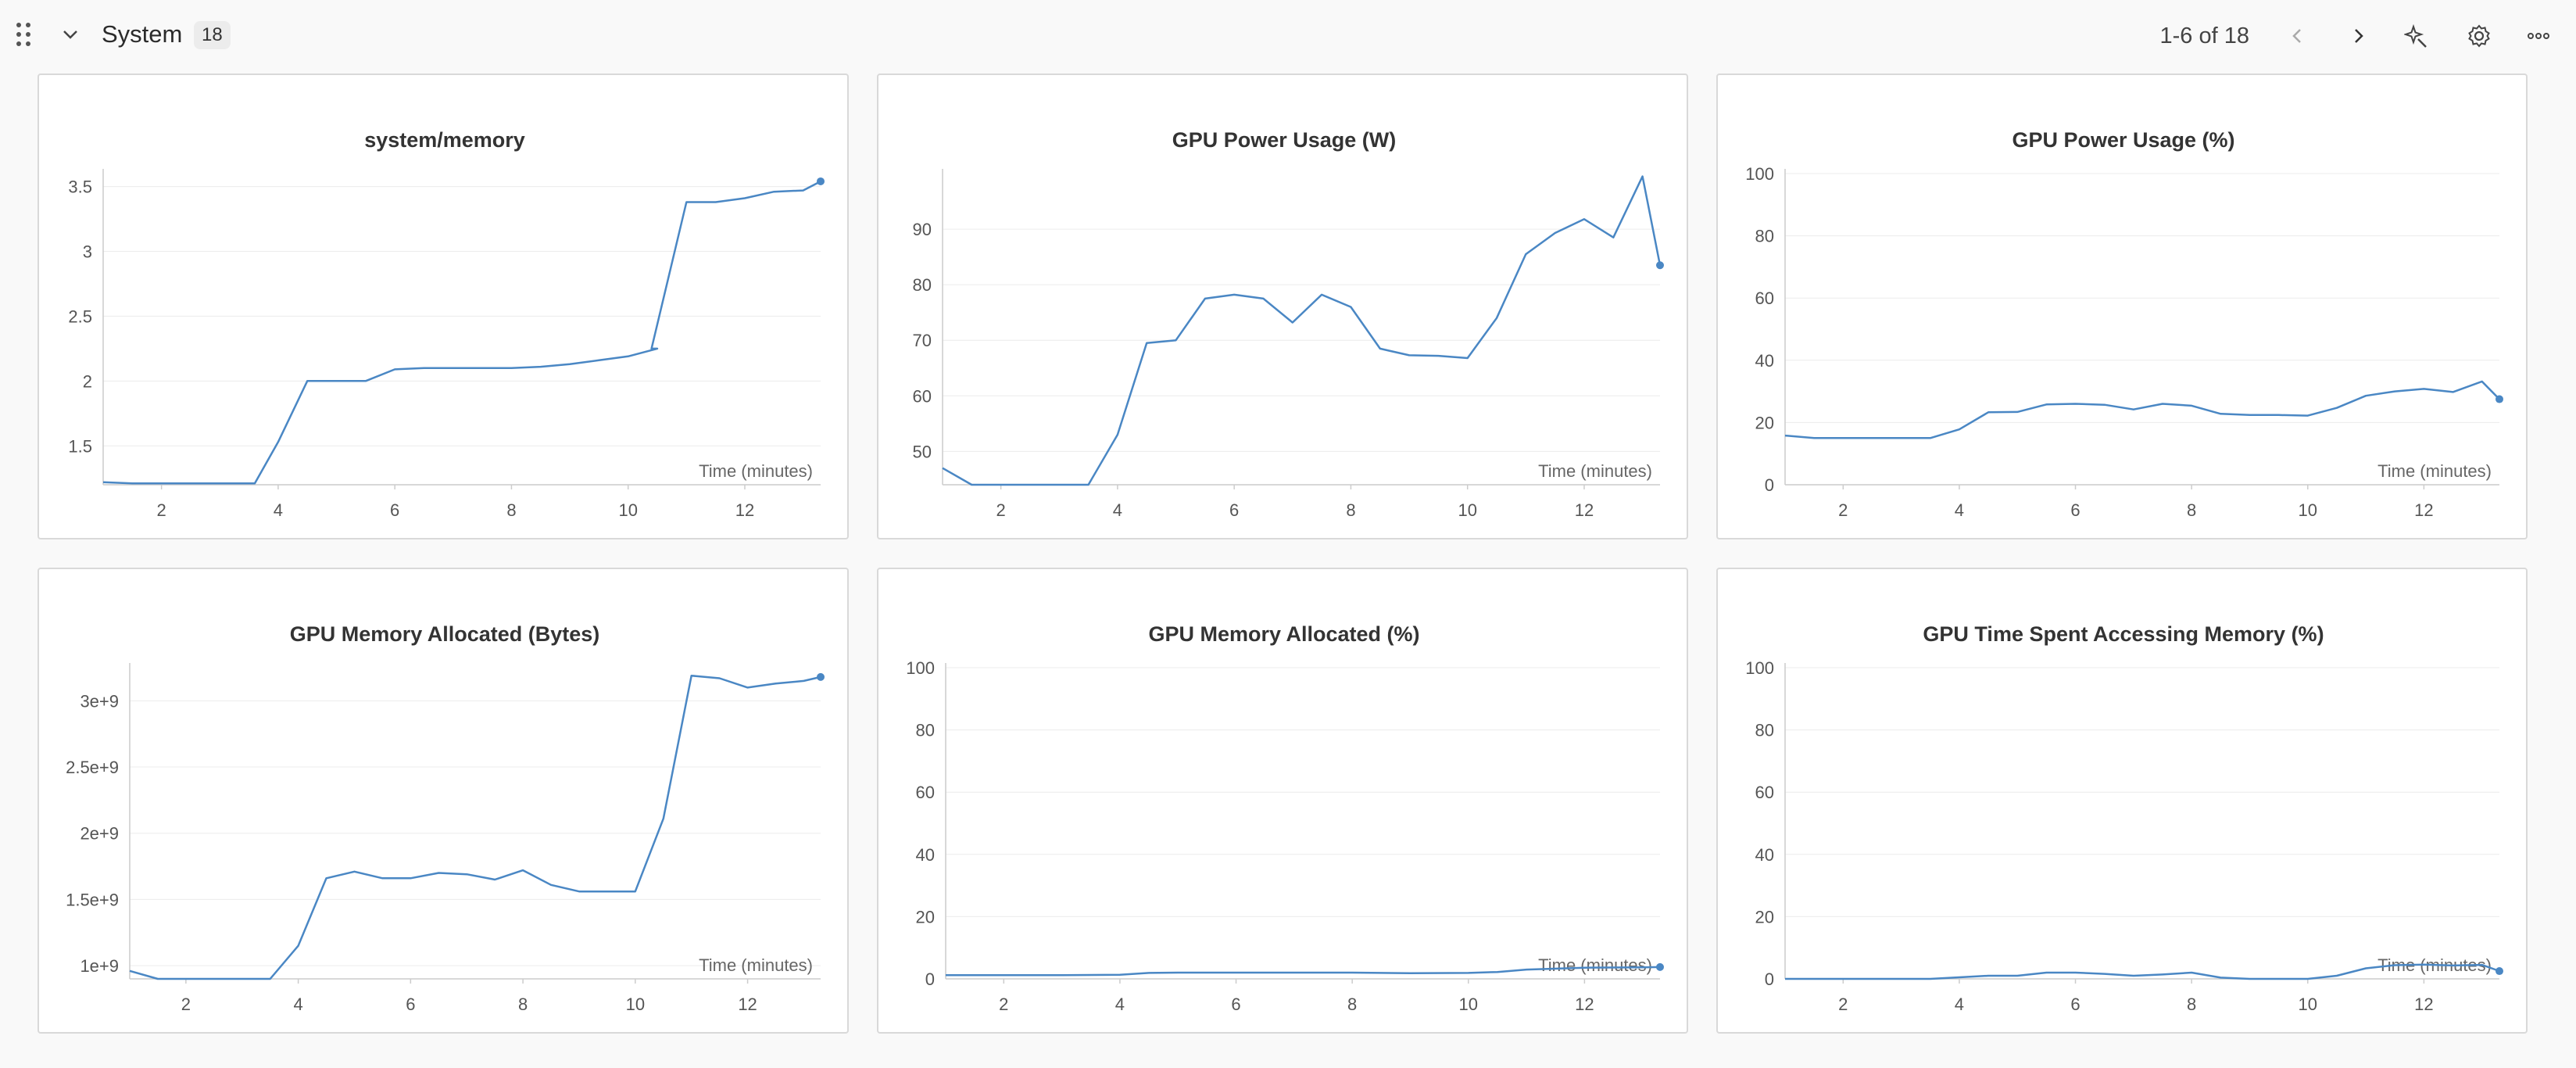  What do you see at coordinates (87, 381) in the screenshot?
I see `y-tick-label: 2` at bounding box center [87, 381].